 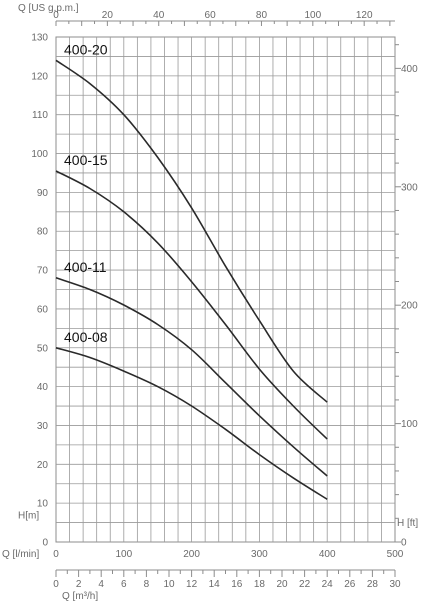 I want to click on bottom-axis-m3h-tick-label: 10, so click(x=169, y=584).